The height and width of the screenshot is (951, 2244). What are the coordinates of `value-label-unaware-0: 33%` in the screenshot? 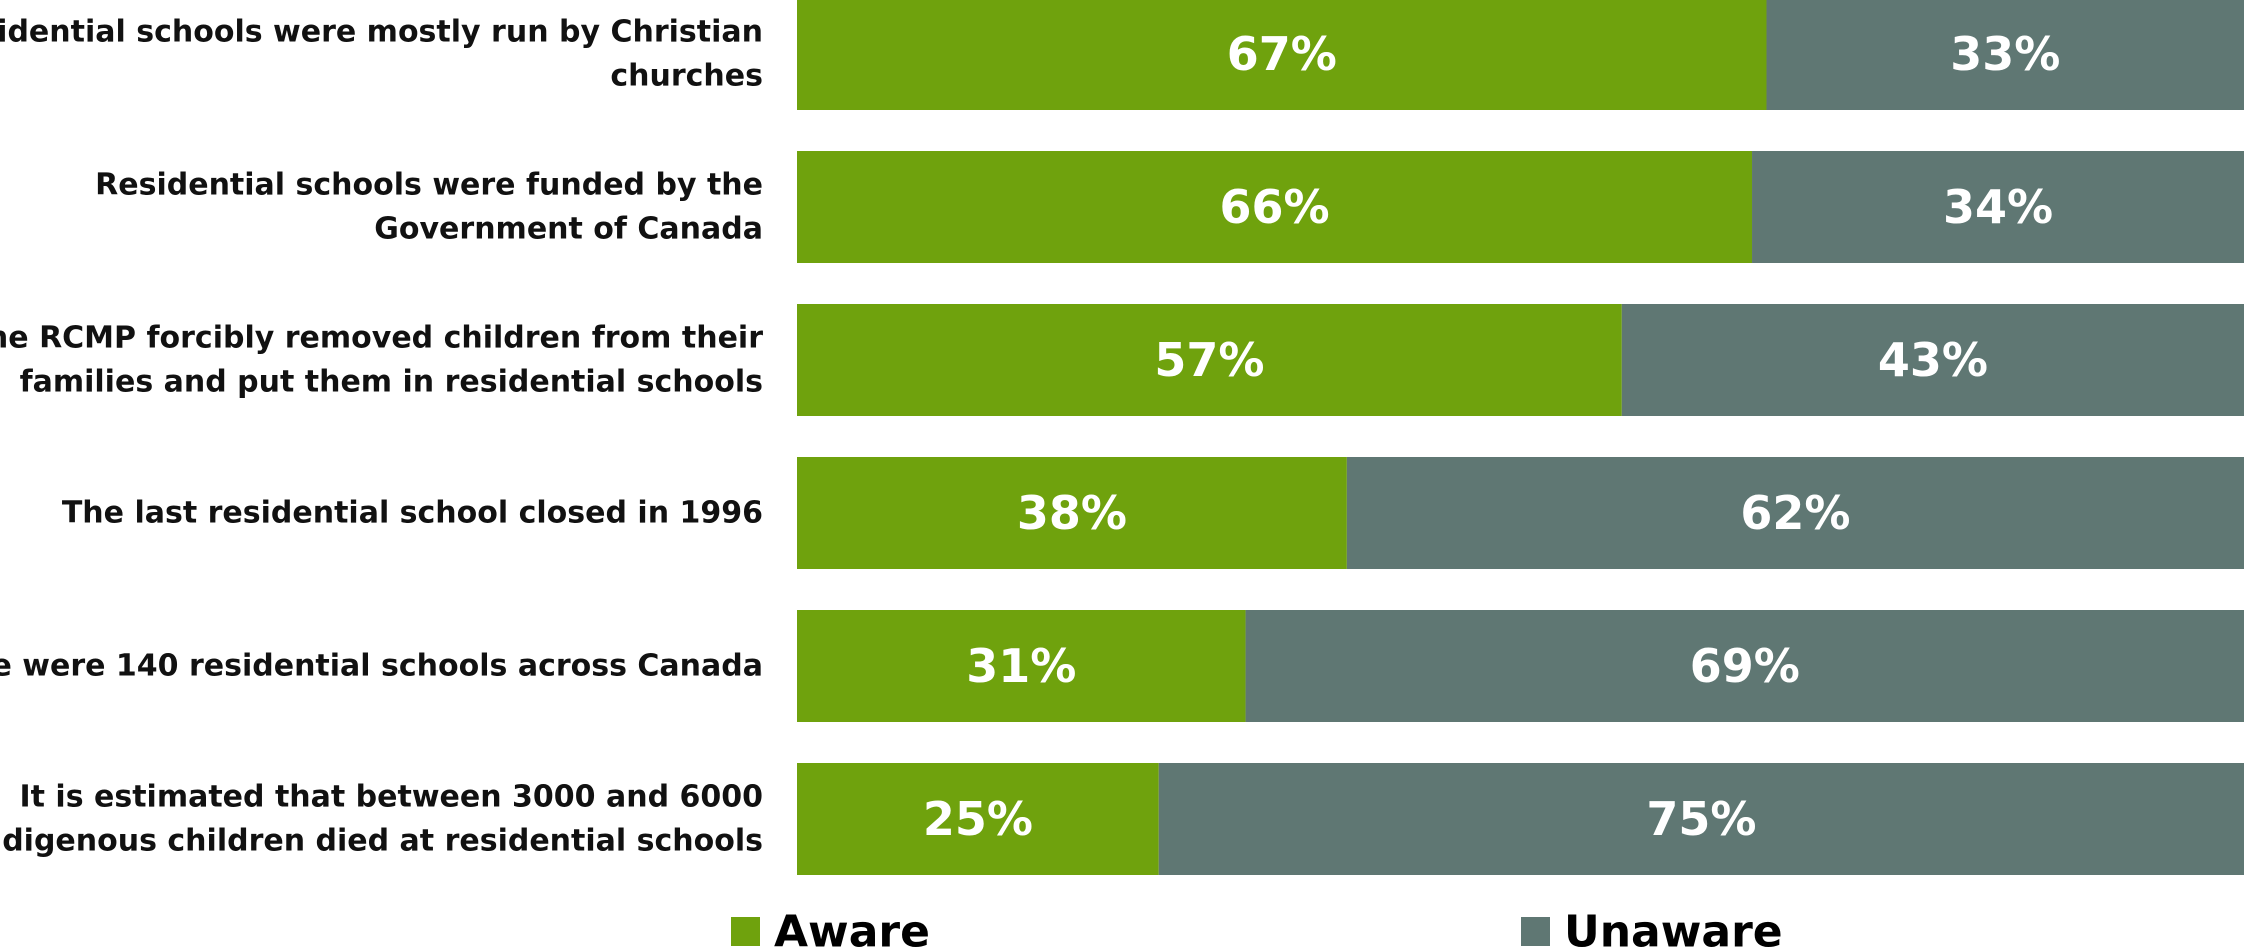 It's located at (2005, 54).